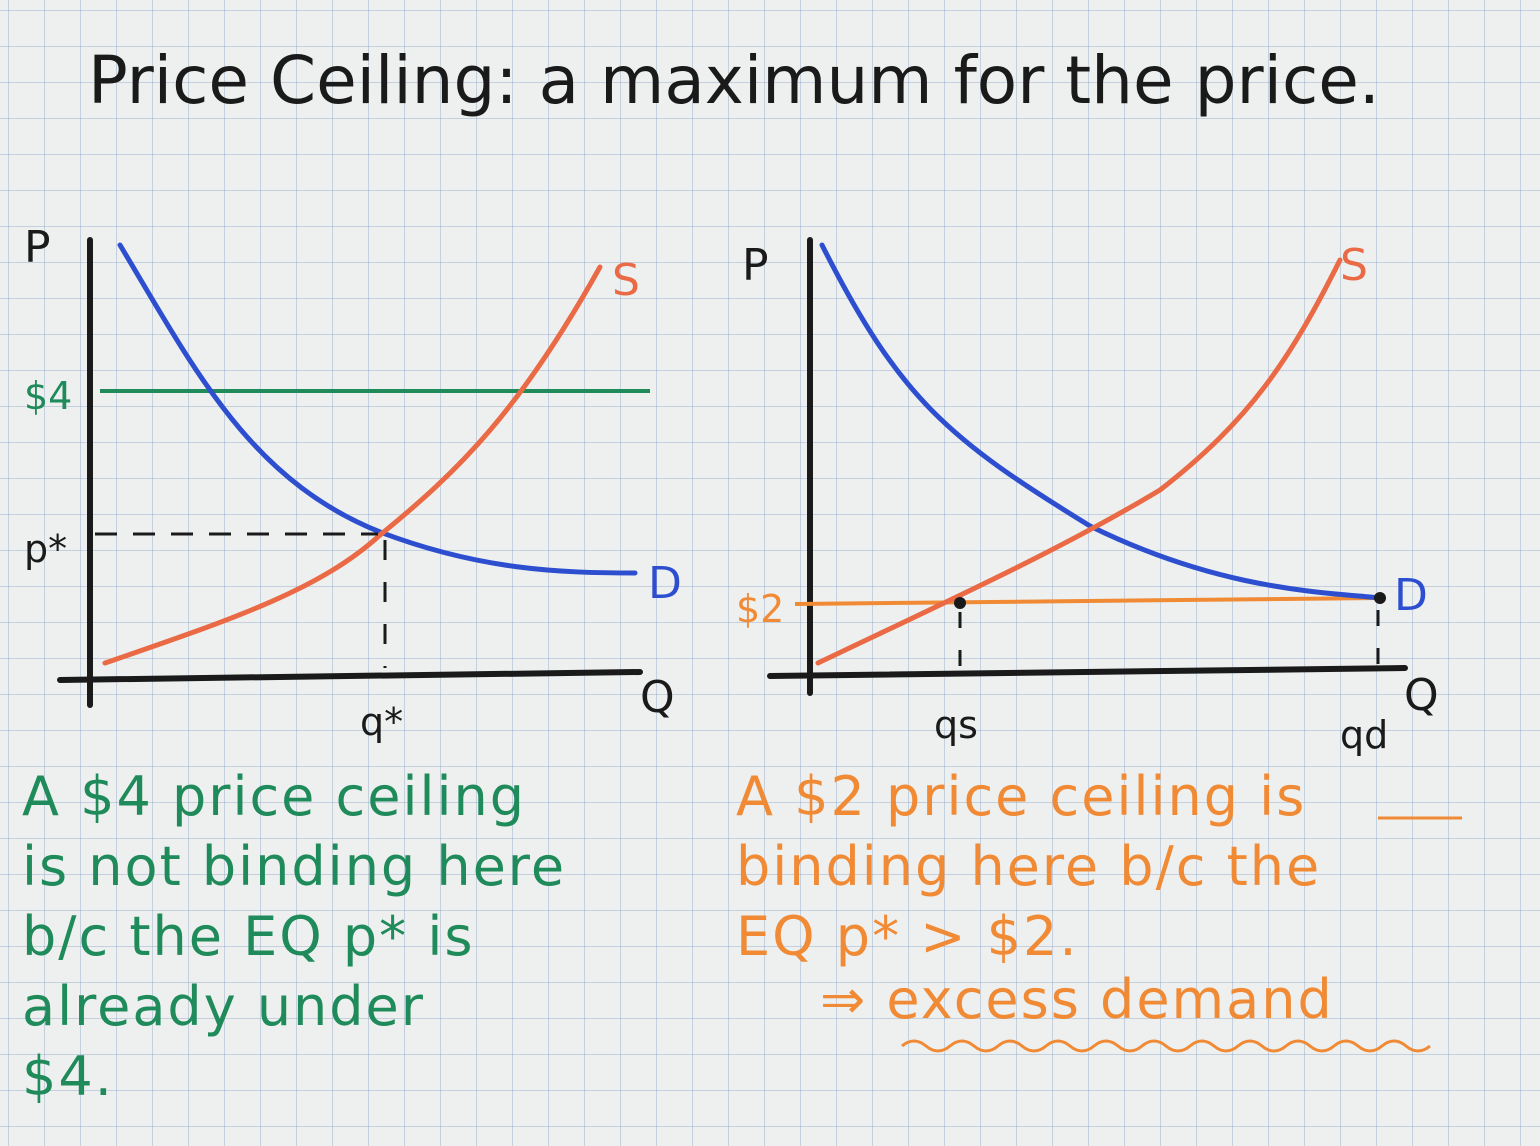 The width and height of the screenshot is (1540, 1146). Describe the element at coordinates (1166, 1046) in the screenshot. I see `excess-demand-squiggle-underline` at that location.